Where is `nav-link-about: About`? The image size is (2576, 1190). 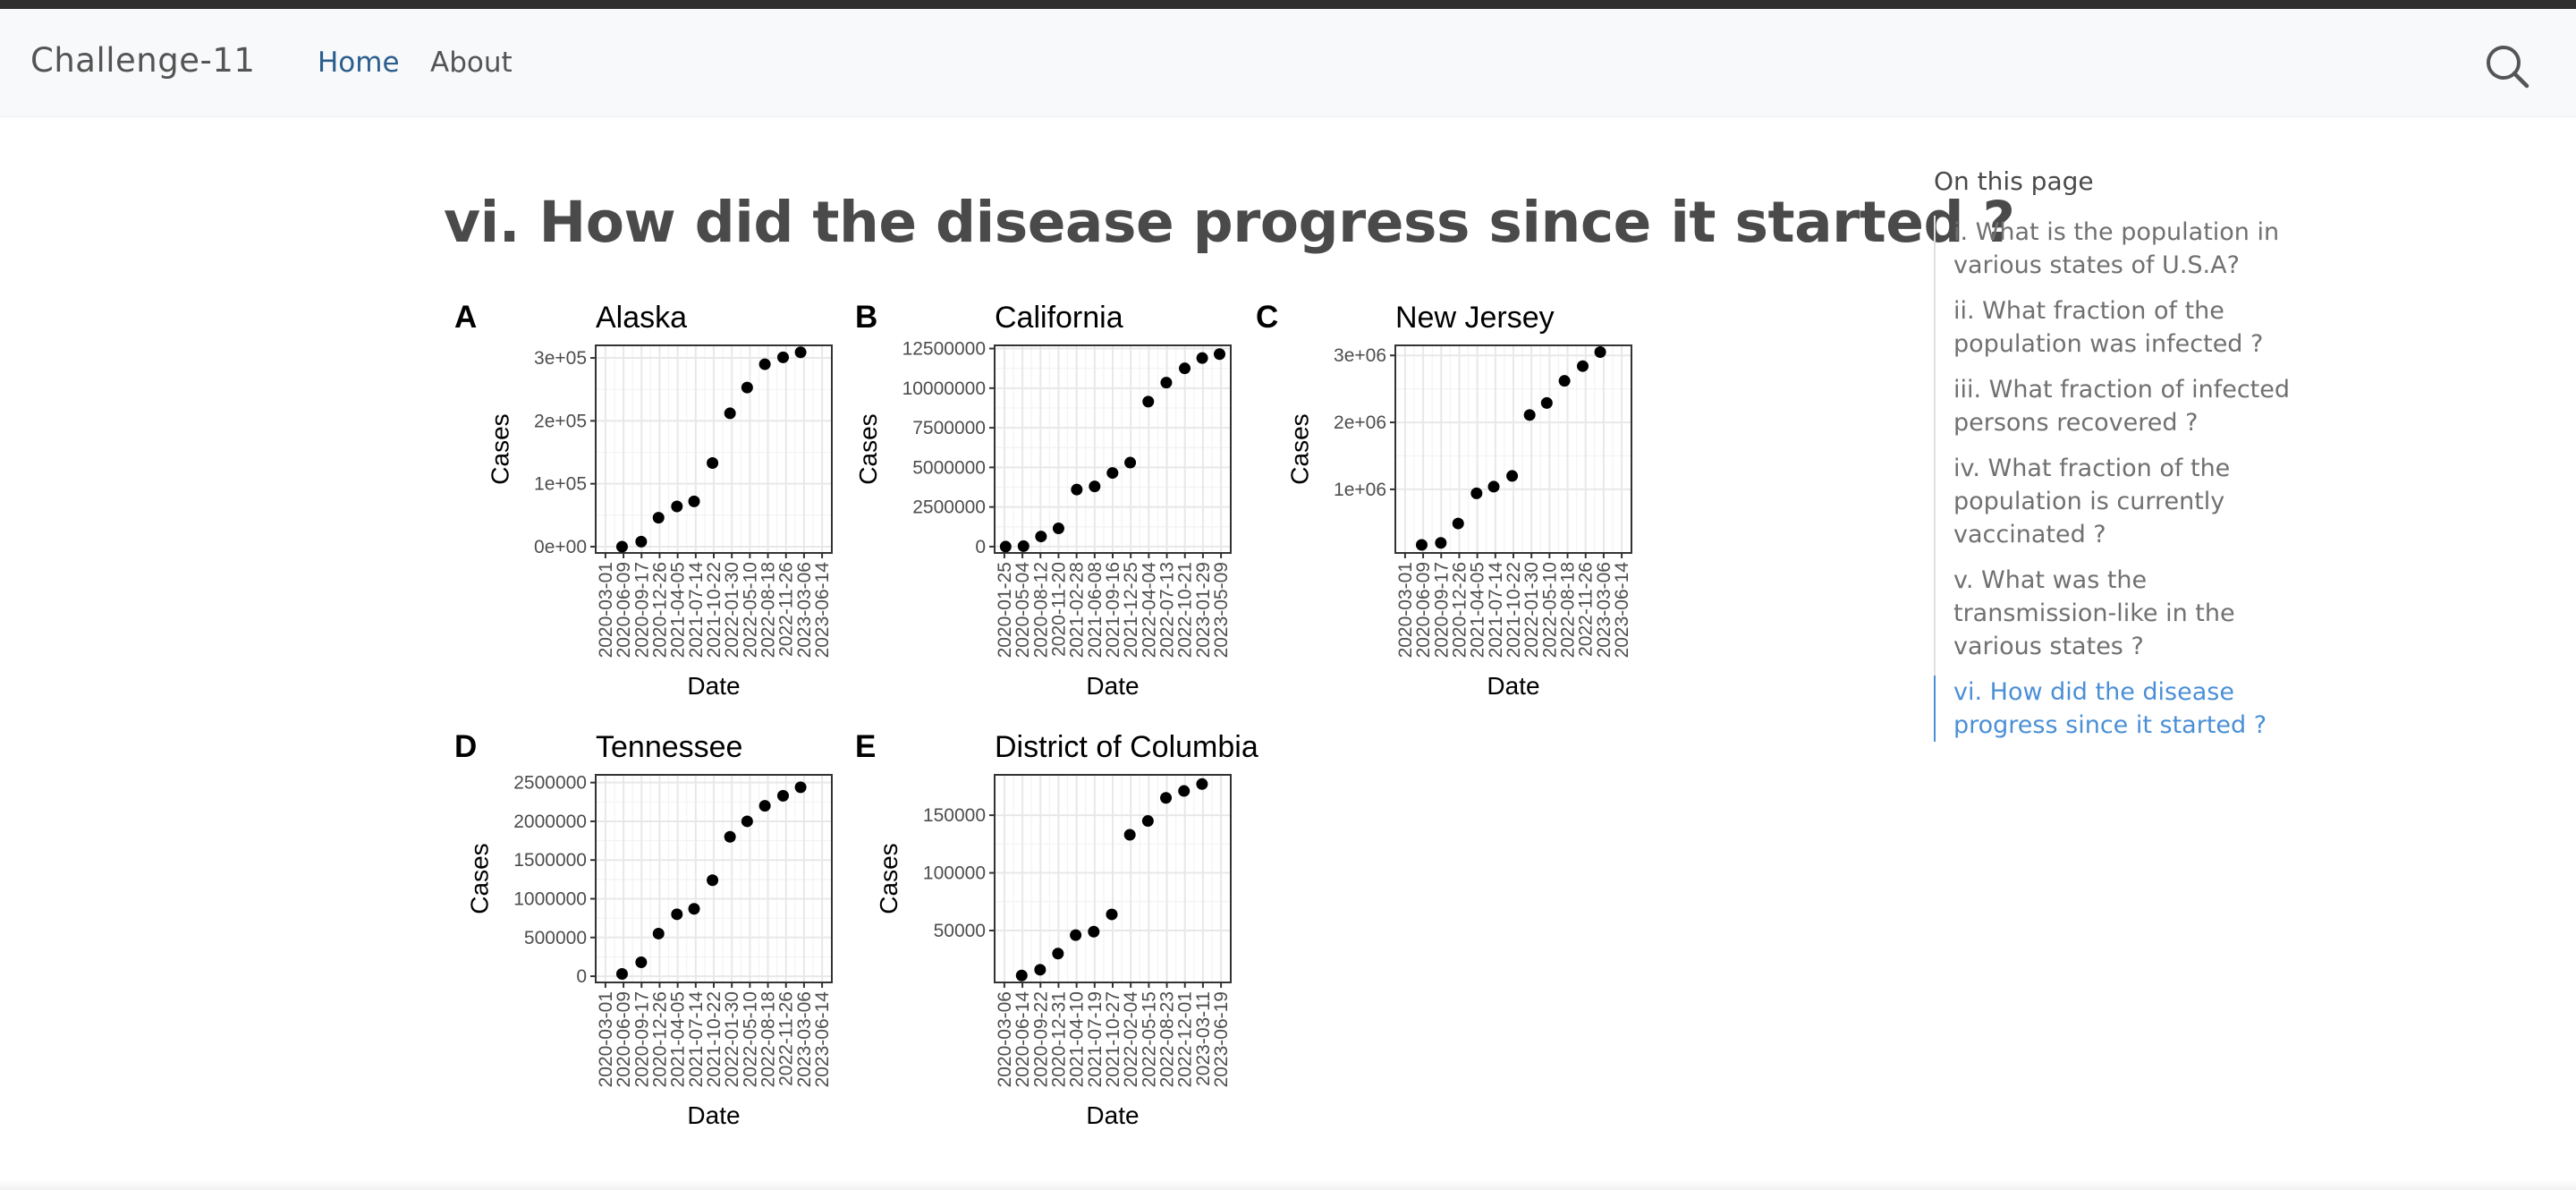 nav-link-about: About is located at coordinates (471, 63).